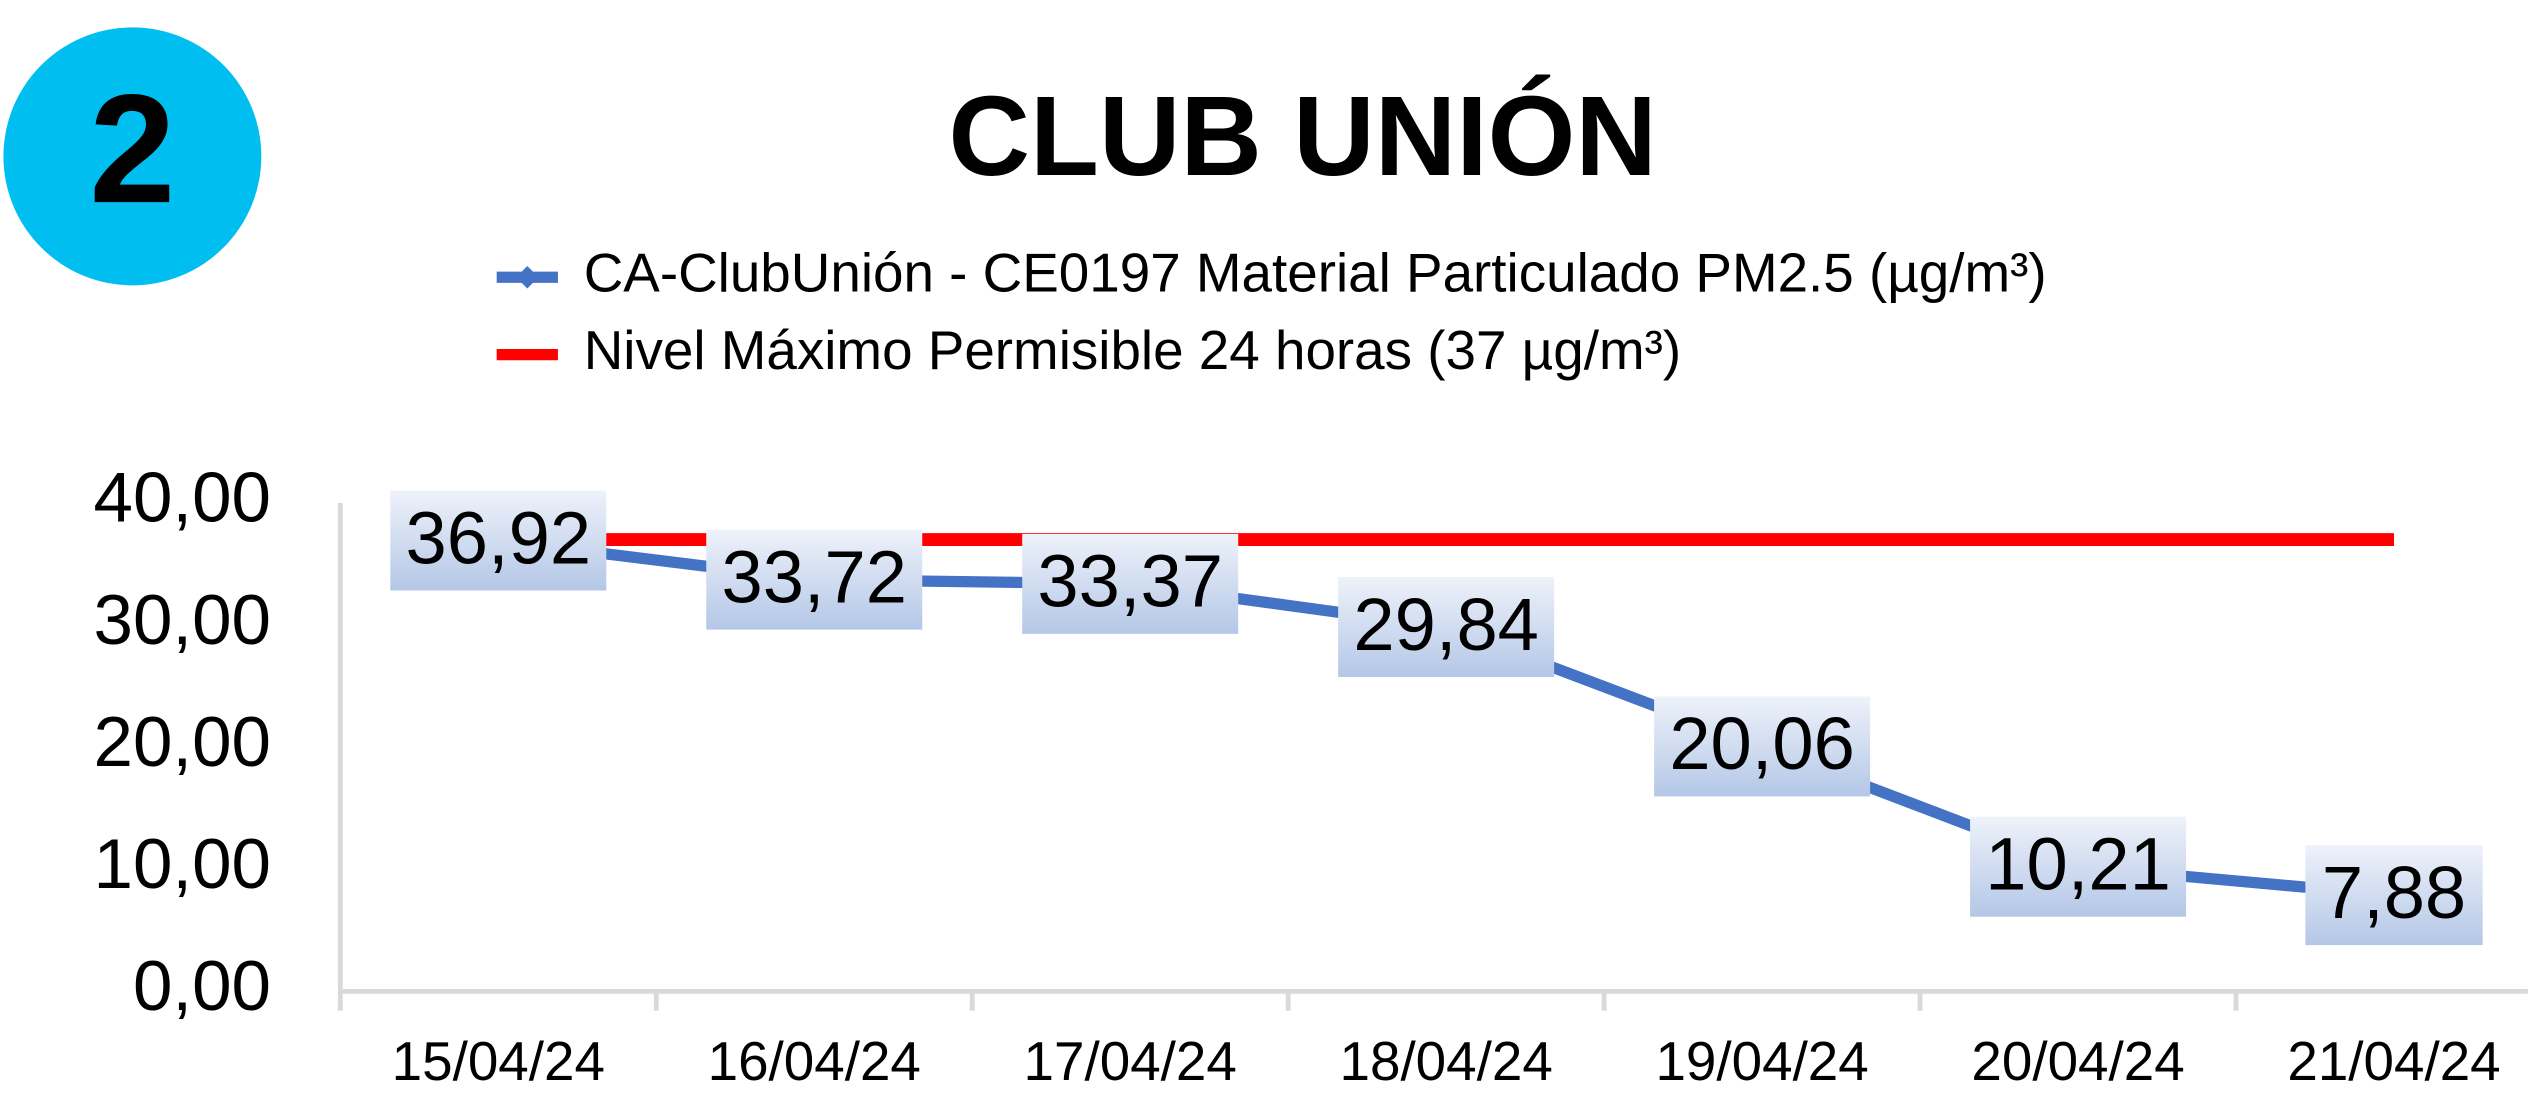 Image resolution: width=2528 pixels, height=1101 pixels. I want to click on data-label: 20,06, so click(1762, 743).